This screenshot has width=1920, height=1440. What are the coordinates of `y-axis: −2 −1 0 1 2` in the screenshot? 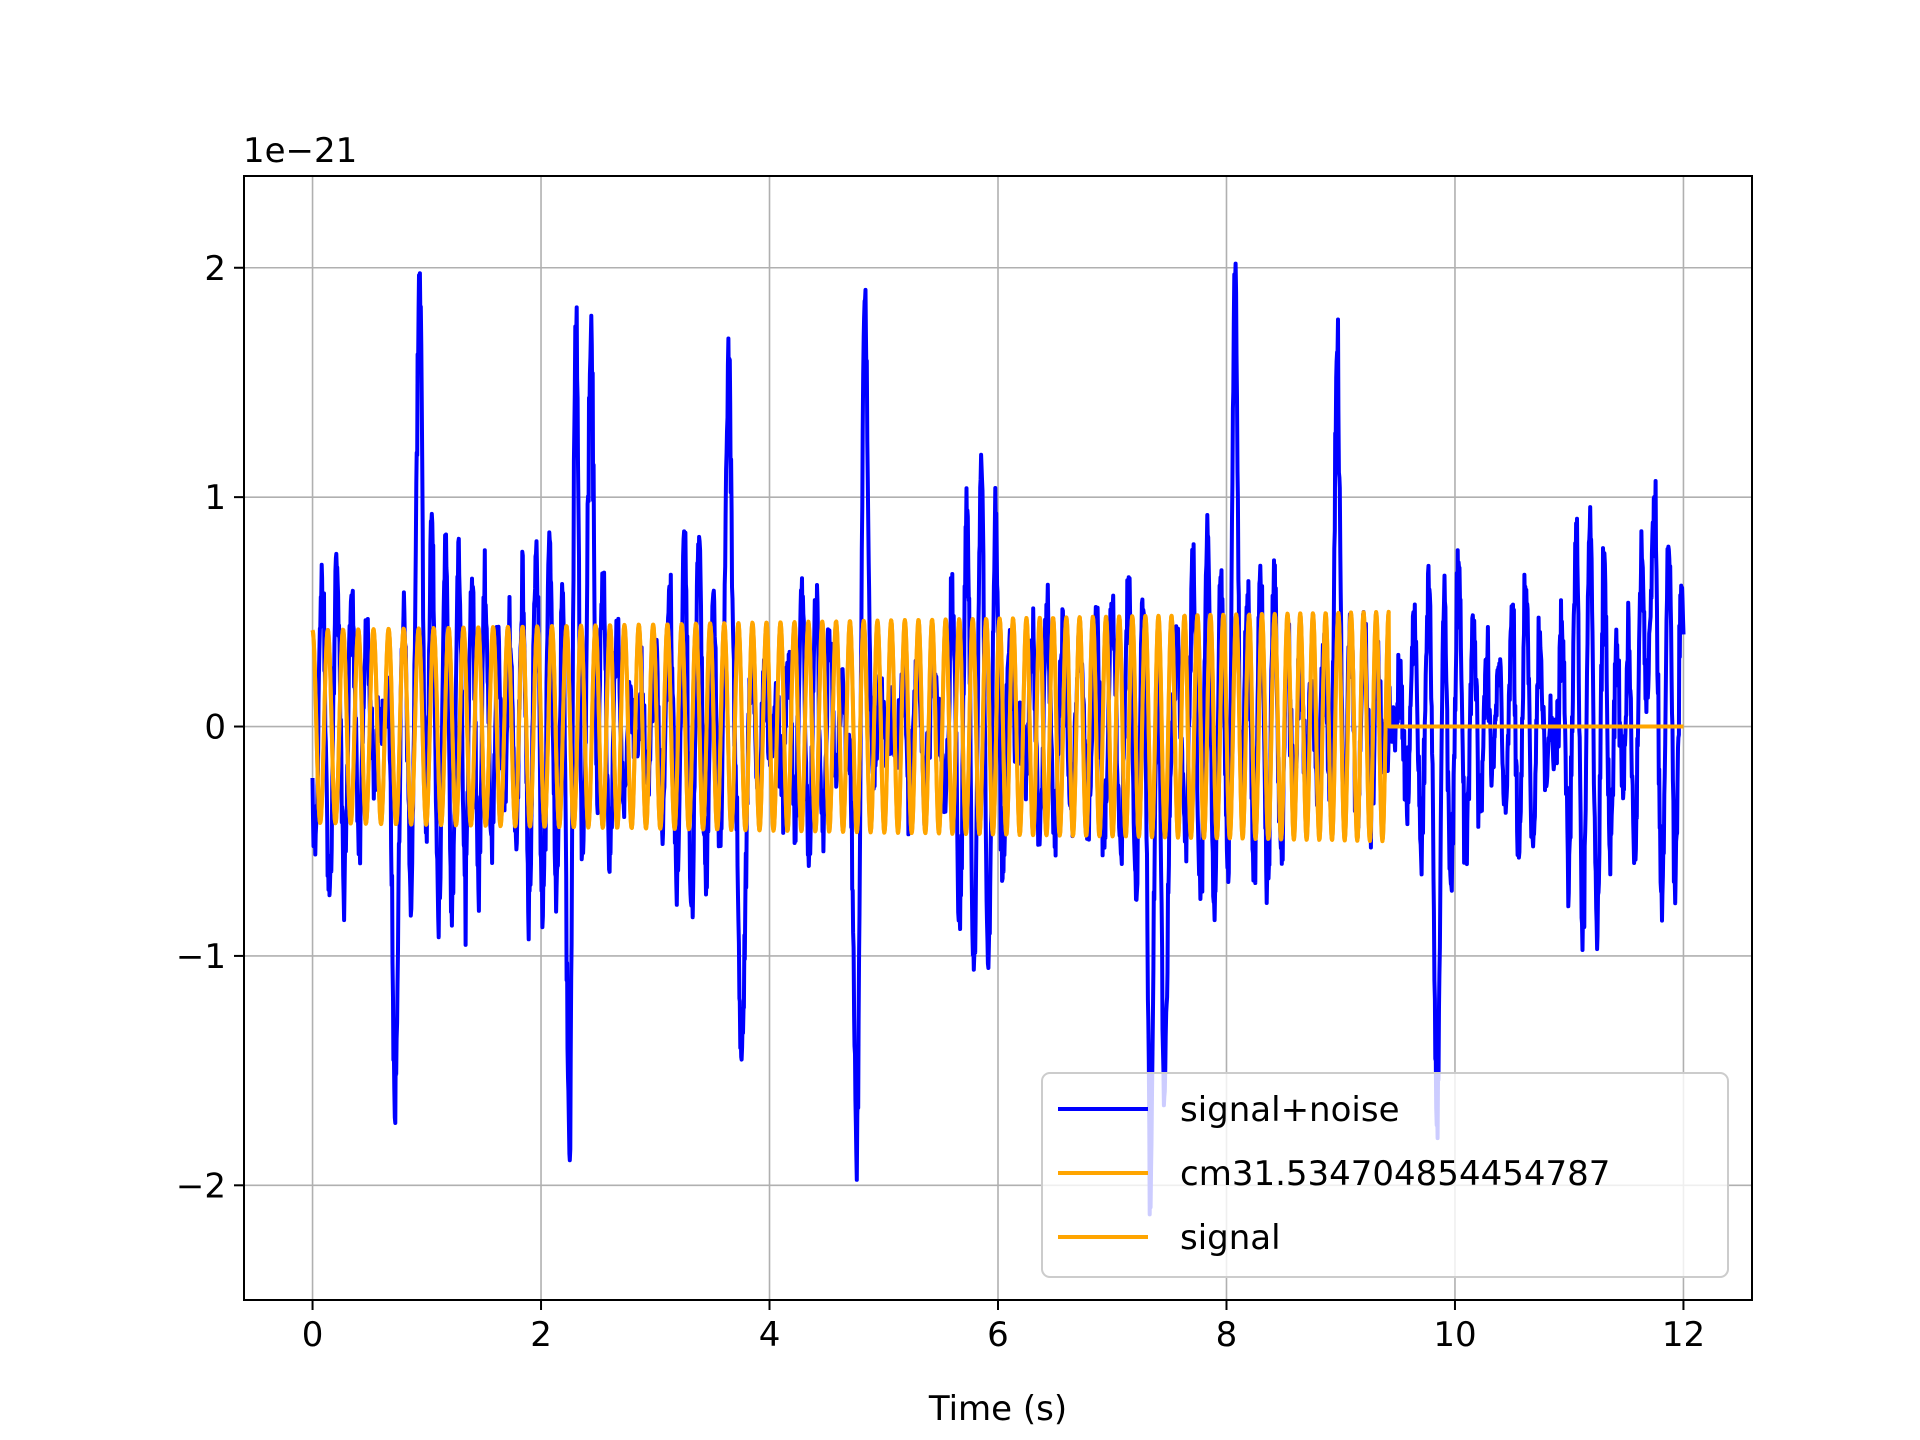 It's located at (210, 727).